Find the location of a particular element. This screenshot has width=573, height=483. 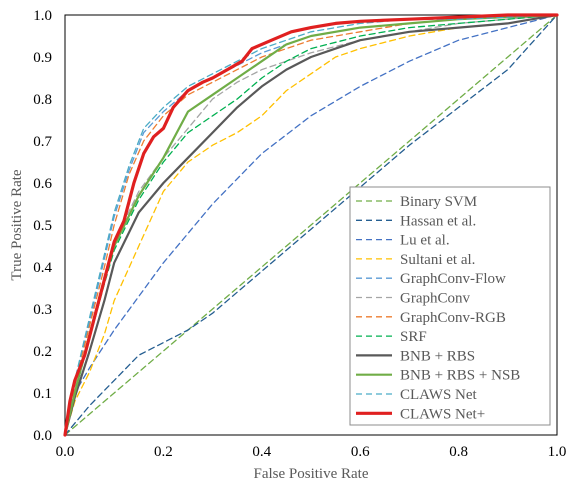

legend-label: Binary SVM is located at coordinates (438, 202).